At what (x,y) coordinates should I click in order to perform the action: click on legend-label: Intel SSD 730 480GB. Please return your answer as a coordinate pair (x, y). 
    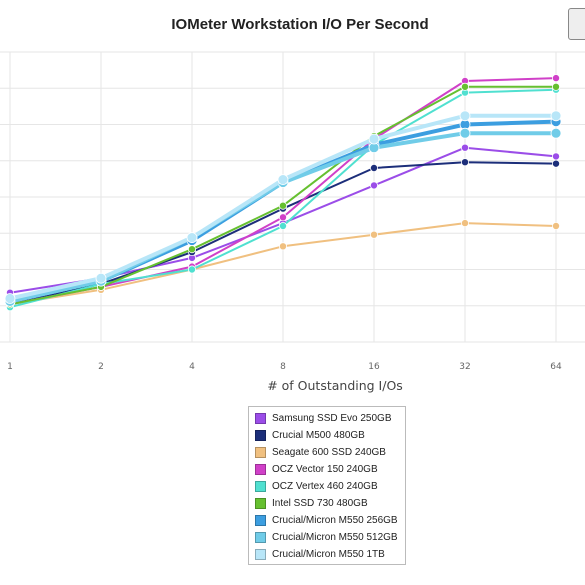
    Looking at the image, I should click on (320, 503).